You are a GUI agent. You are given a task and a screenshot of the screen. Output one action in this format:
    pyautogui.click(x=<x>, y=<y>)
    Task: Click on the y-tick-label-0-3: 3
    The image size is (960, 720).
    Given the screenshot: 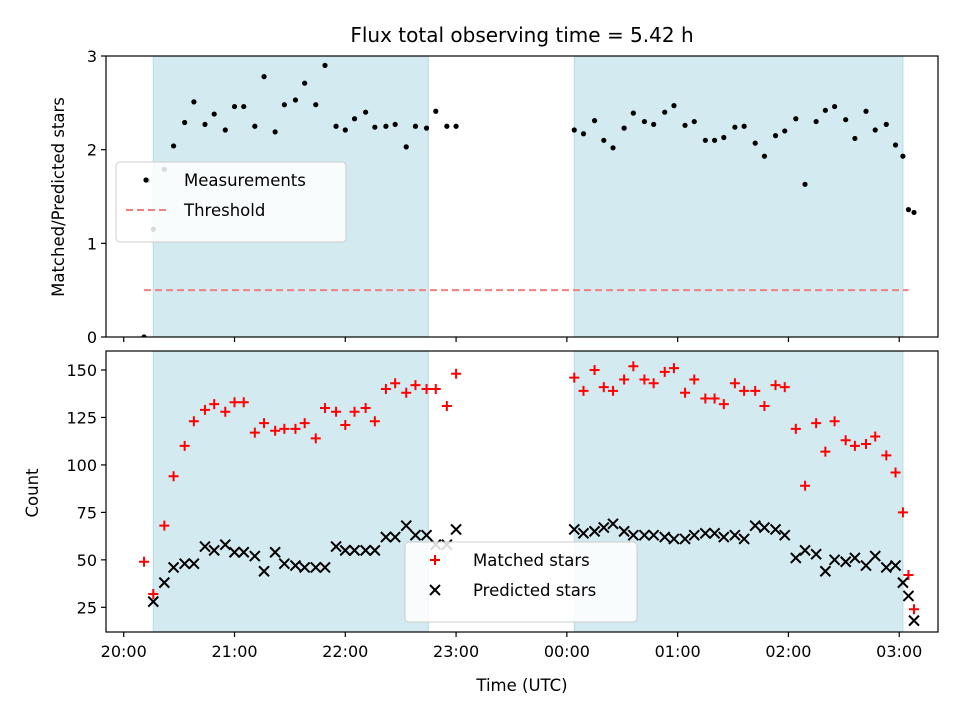 What is the action you would take?
    pyautogui.click(x=92, y=56)
    